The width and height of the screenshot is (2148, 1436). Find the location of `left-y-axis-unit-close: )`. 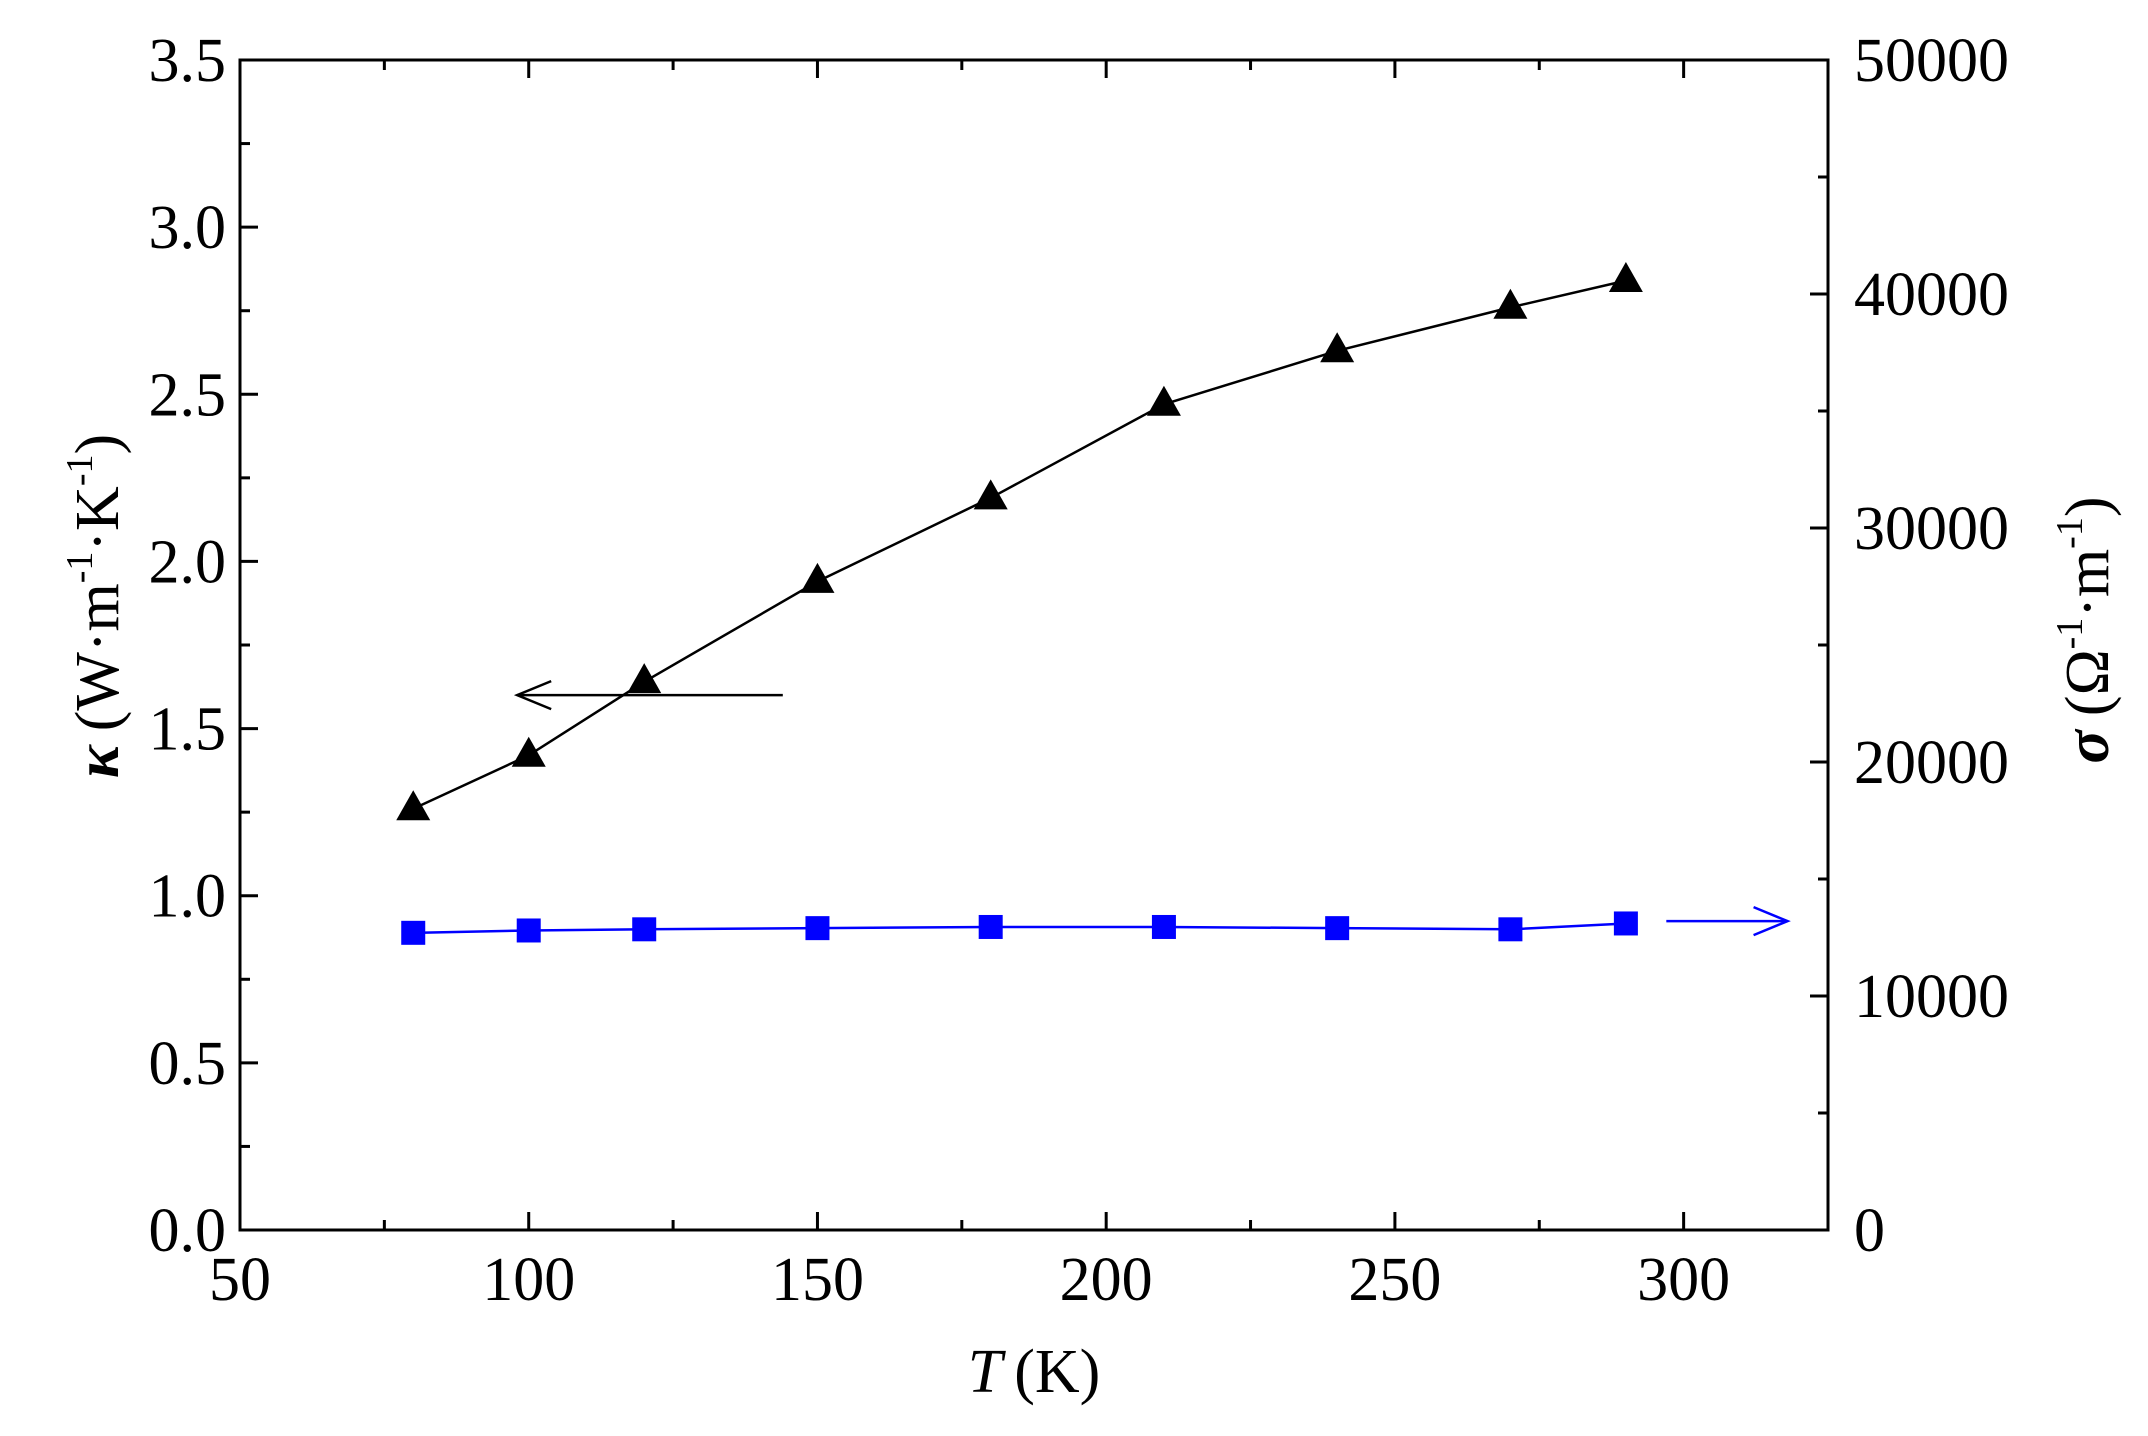

left-y-axis-unit-close: ) is located at coordinates (98, 444).